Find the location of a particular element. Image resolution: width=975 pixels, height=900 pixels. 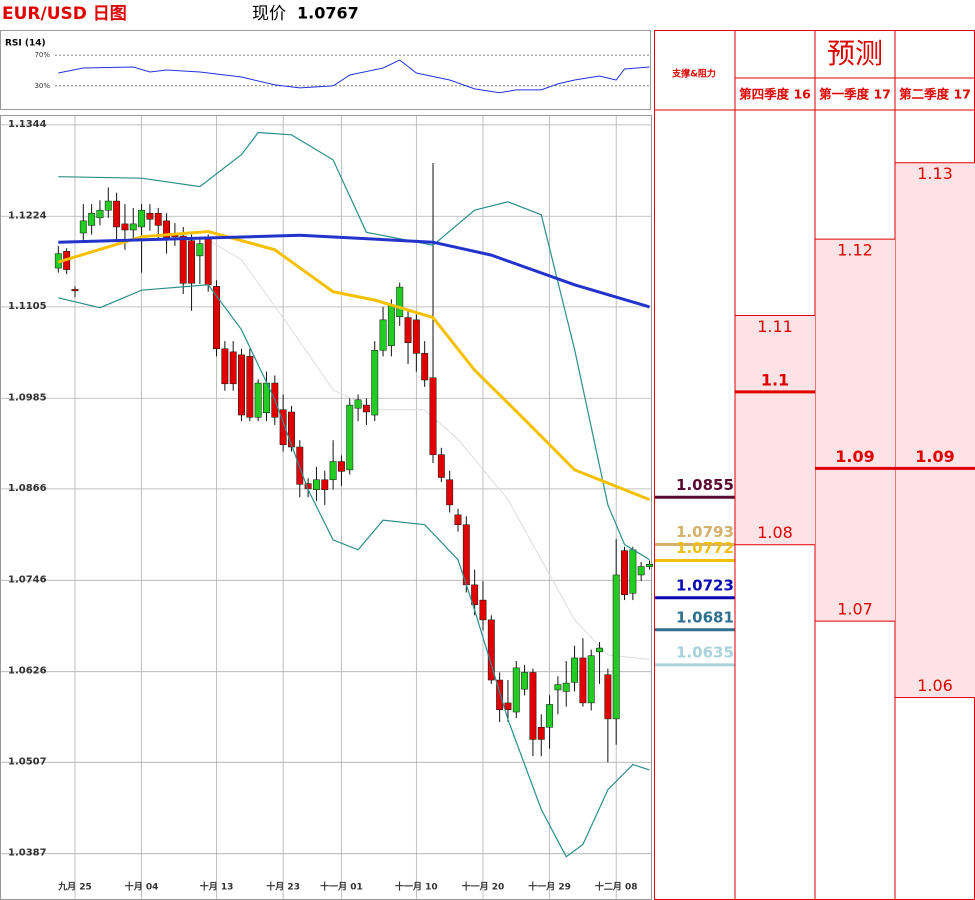

x-tick-label: 十一月 10 is located at coordinates (416, 887).